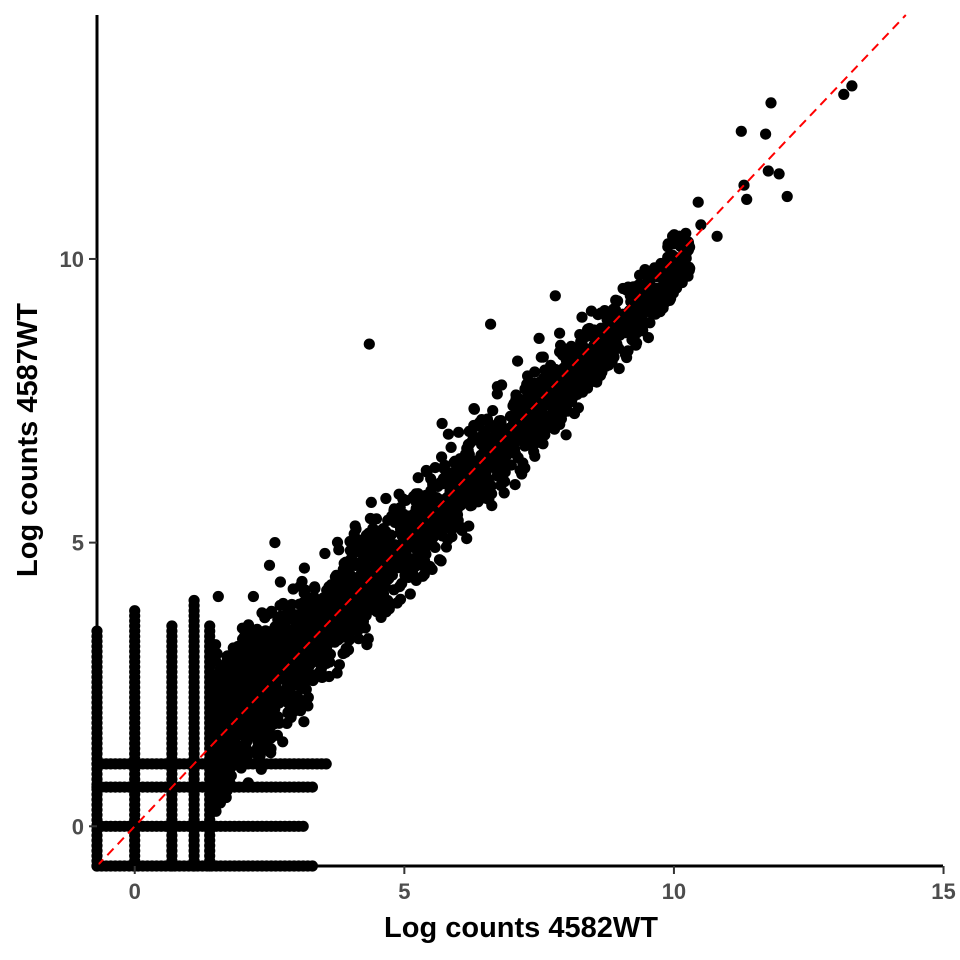 The width and height of the screenshot is (960, 960). Describe the element at coordinates (135, 891) in the screenshot. I see `x-tick-label: 0` at that location.